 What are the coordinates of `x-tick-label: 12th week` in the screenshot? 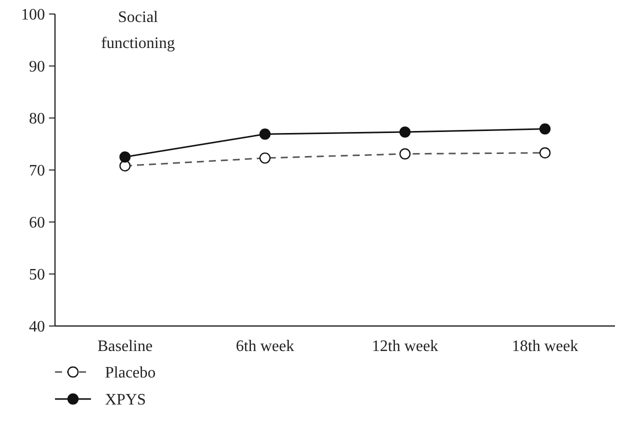 It's located at (405, 346).